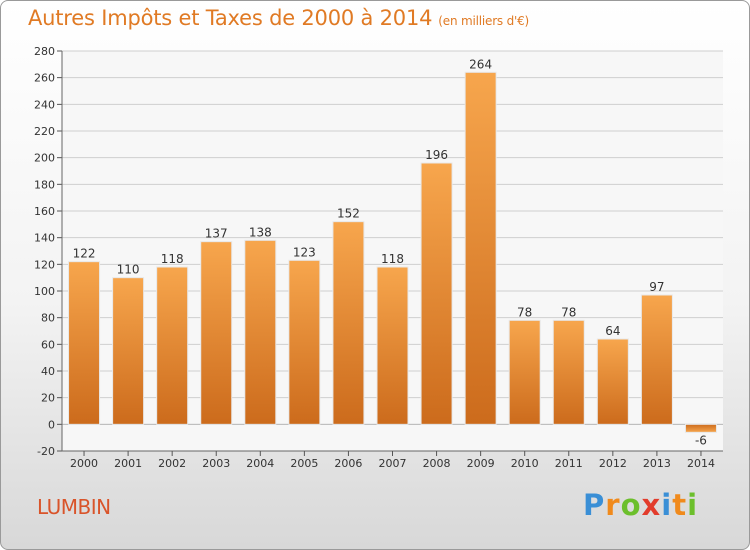  What do you see at coordinates (44, 264) in the screenshot?
I see `y-tick-label: 120` at bounding box center [44, 264].